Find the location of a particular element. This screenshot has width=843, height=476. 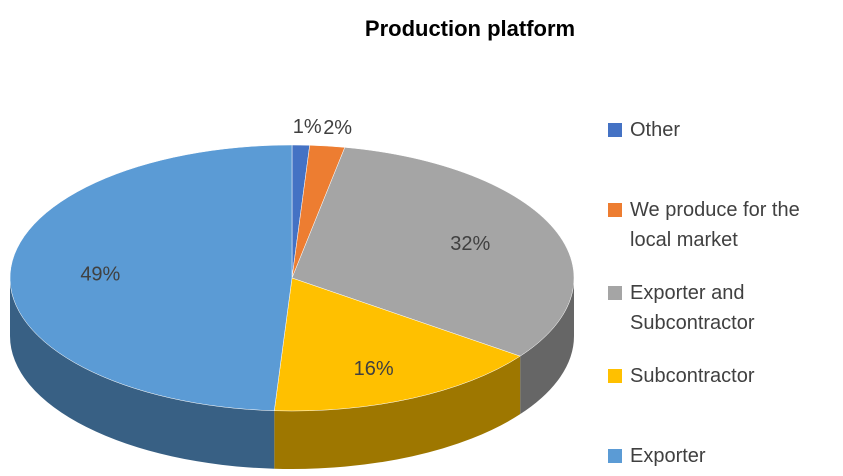

data-label: 32% is located at coordinates (470, 244).